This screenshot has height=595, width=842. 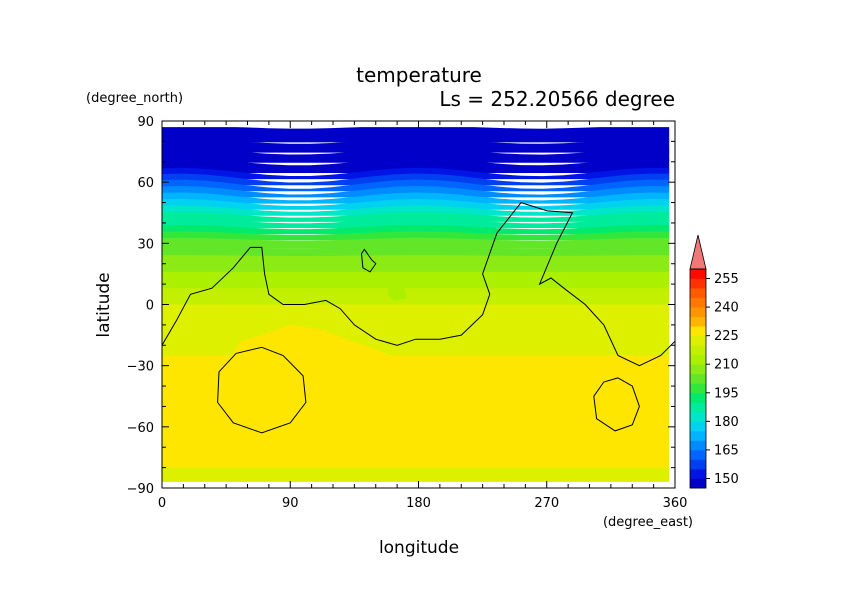 What do you see at coordinates (150, 306) in the screenshot?
I see `y-tick-label: 0` at bounding box center [150, 306].